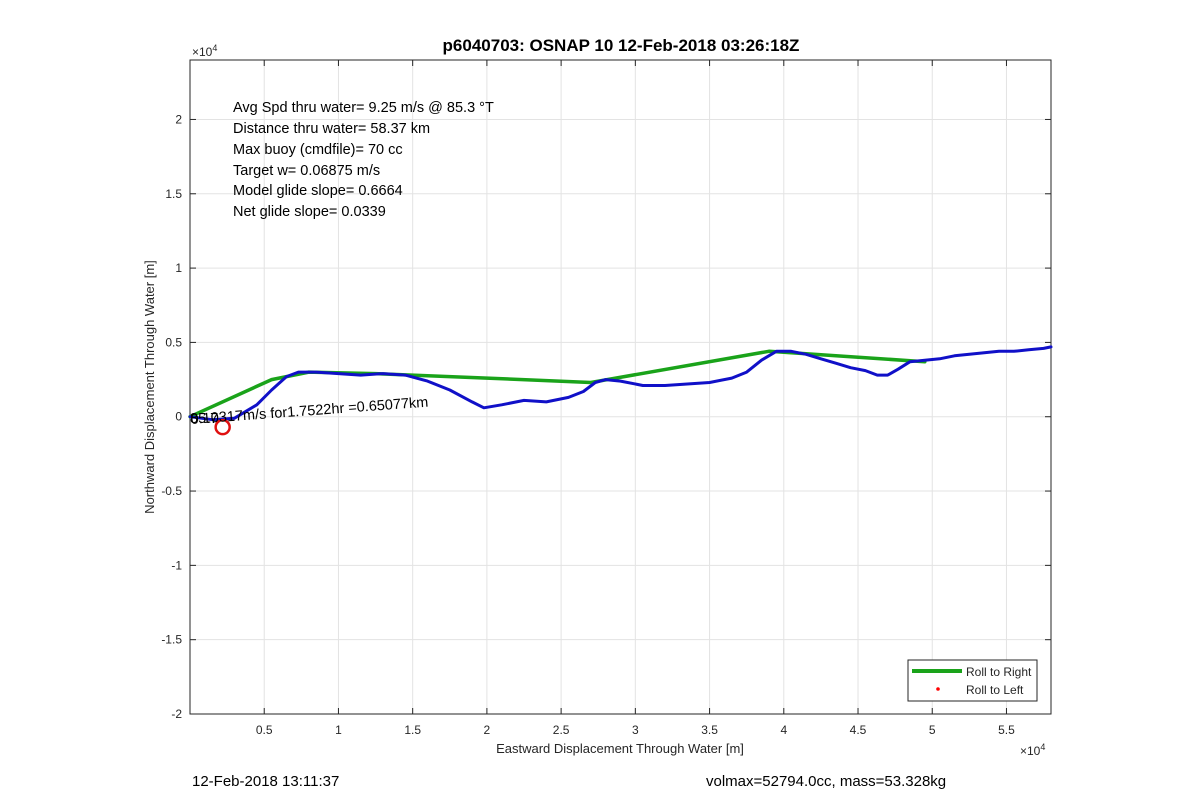 This screenshot has width=1200, height=804. What do you see at coordinates (178, 119) in the screenshot?
I see `y-tick-label: 2` at bounding box center [178, 119].